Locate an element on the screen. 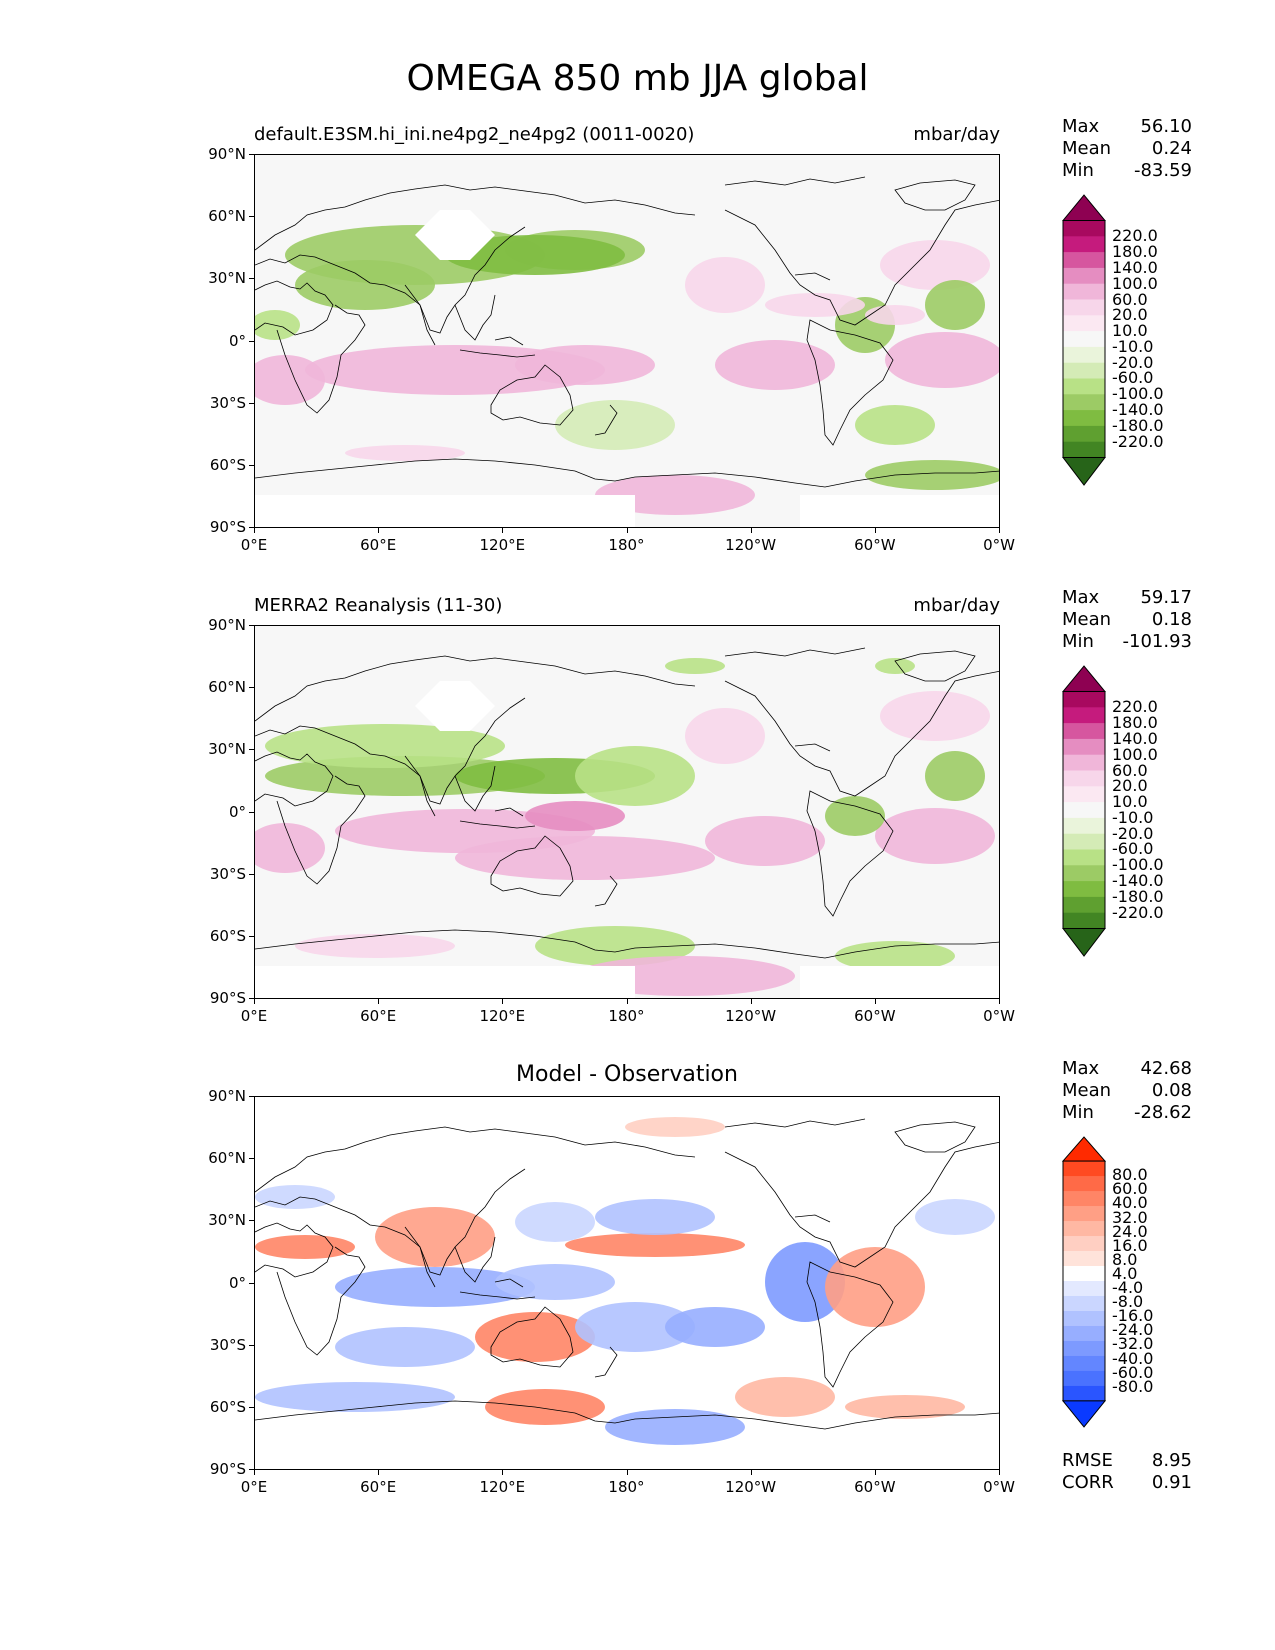 This screenshot has width=1275, height=1650. lat-tick-label: 90°N is located at coordinates (227, 625).